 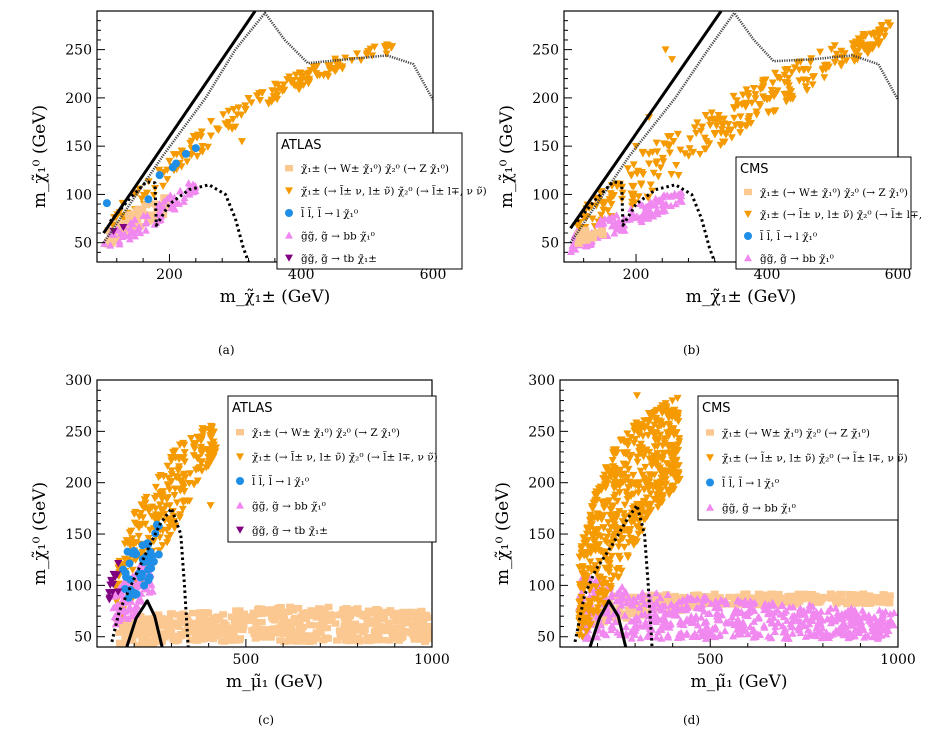 What do you see at coordinates (541, 381) in the screenshot?
I see `y-tick-label: 300` at bounding box center [541, 381].